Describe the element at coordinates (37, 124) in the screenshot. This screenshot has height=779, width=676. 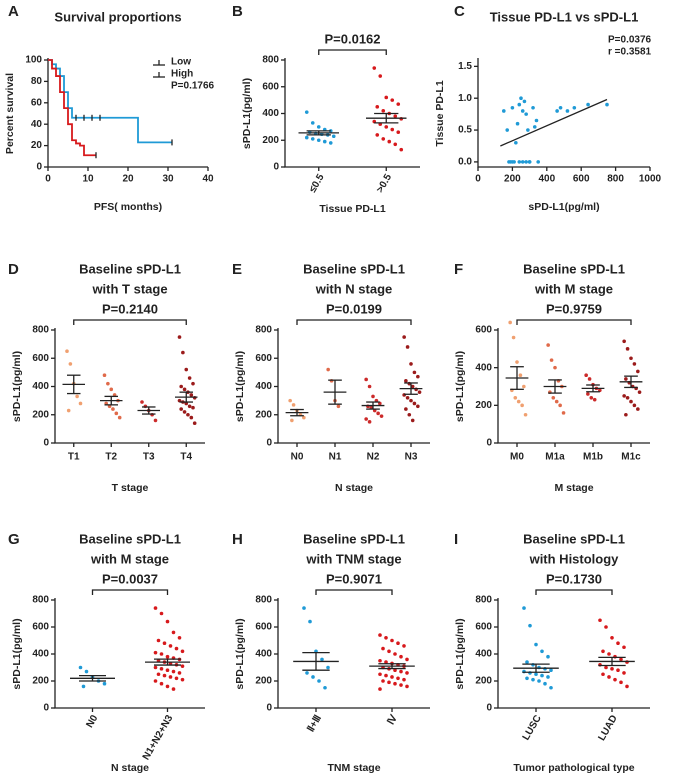
I see `y-tick-label: 40` at that location.